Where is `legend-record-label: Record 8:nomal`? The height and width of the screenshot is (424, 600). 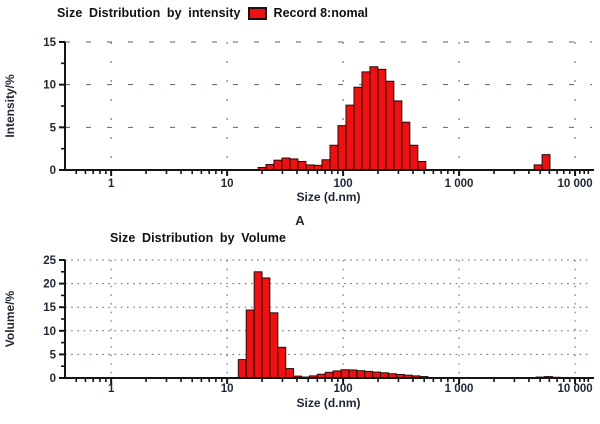 legend-record-label: Record 8:nomal is located at coordinates (321, 13).